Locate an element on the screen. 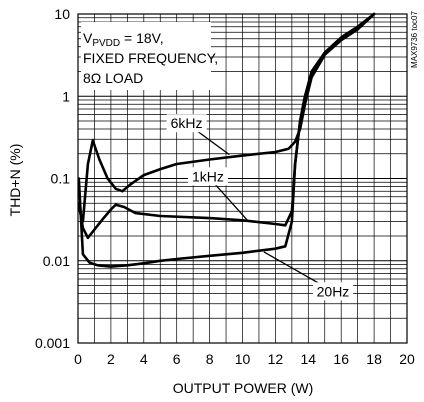 This screenshot has height=402, width=424. callout-bg-20hz is located at coordinates (332, 291).